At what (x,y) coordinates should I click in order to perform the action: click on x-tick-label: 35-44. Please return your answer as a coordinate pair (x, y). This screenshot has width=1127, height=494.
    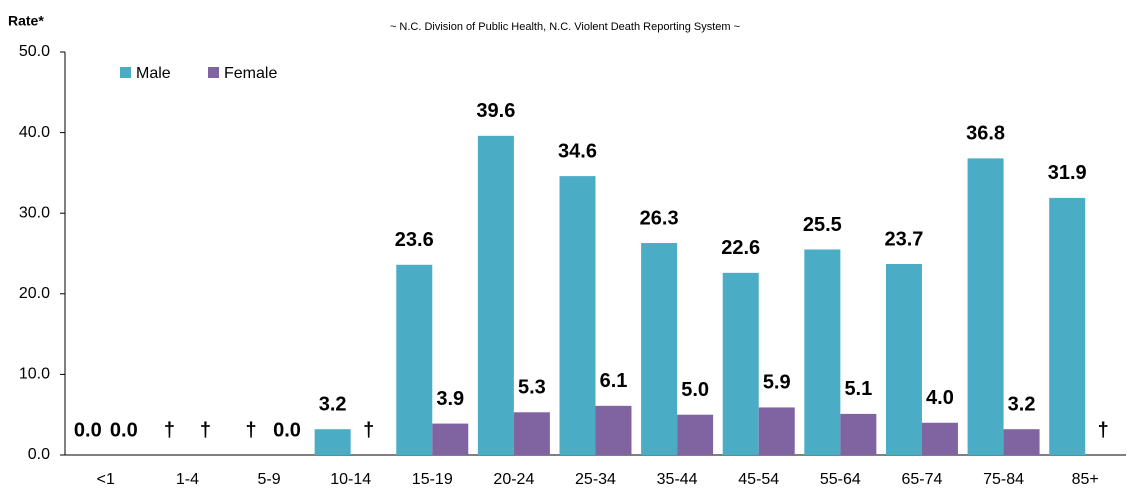
    Looking at the image, I should click on (677, 479).